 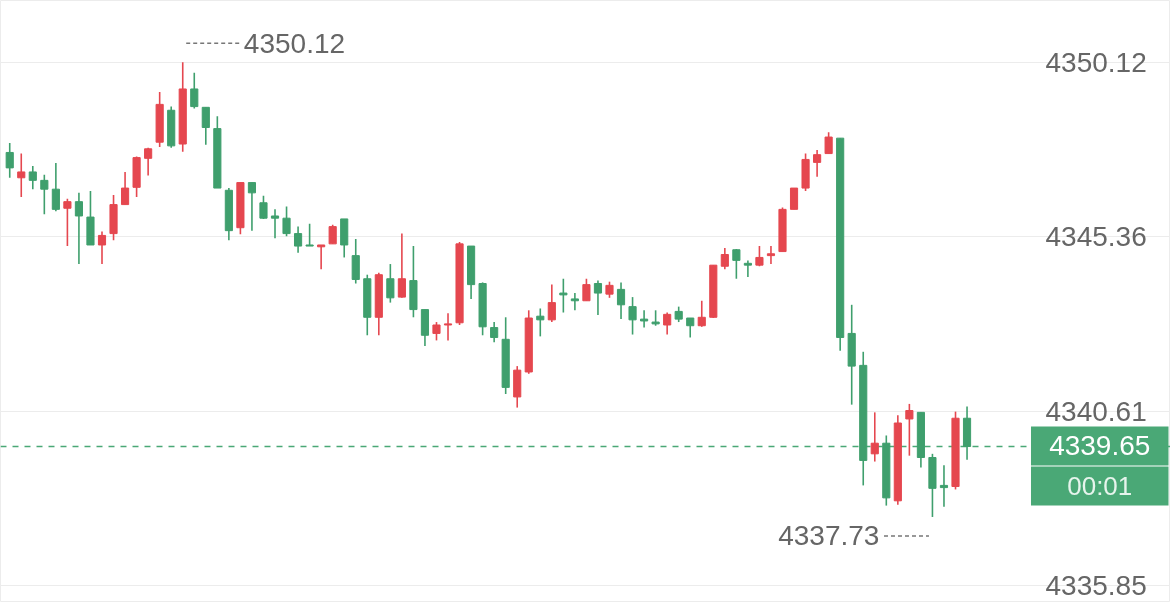 What do you see at coordinates (1100, 446) in the screenshot?
I see `ref-line-label: 4339.65` at bounding box center [1100, 446].